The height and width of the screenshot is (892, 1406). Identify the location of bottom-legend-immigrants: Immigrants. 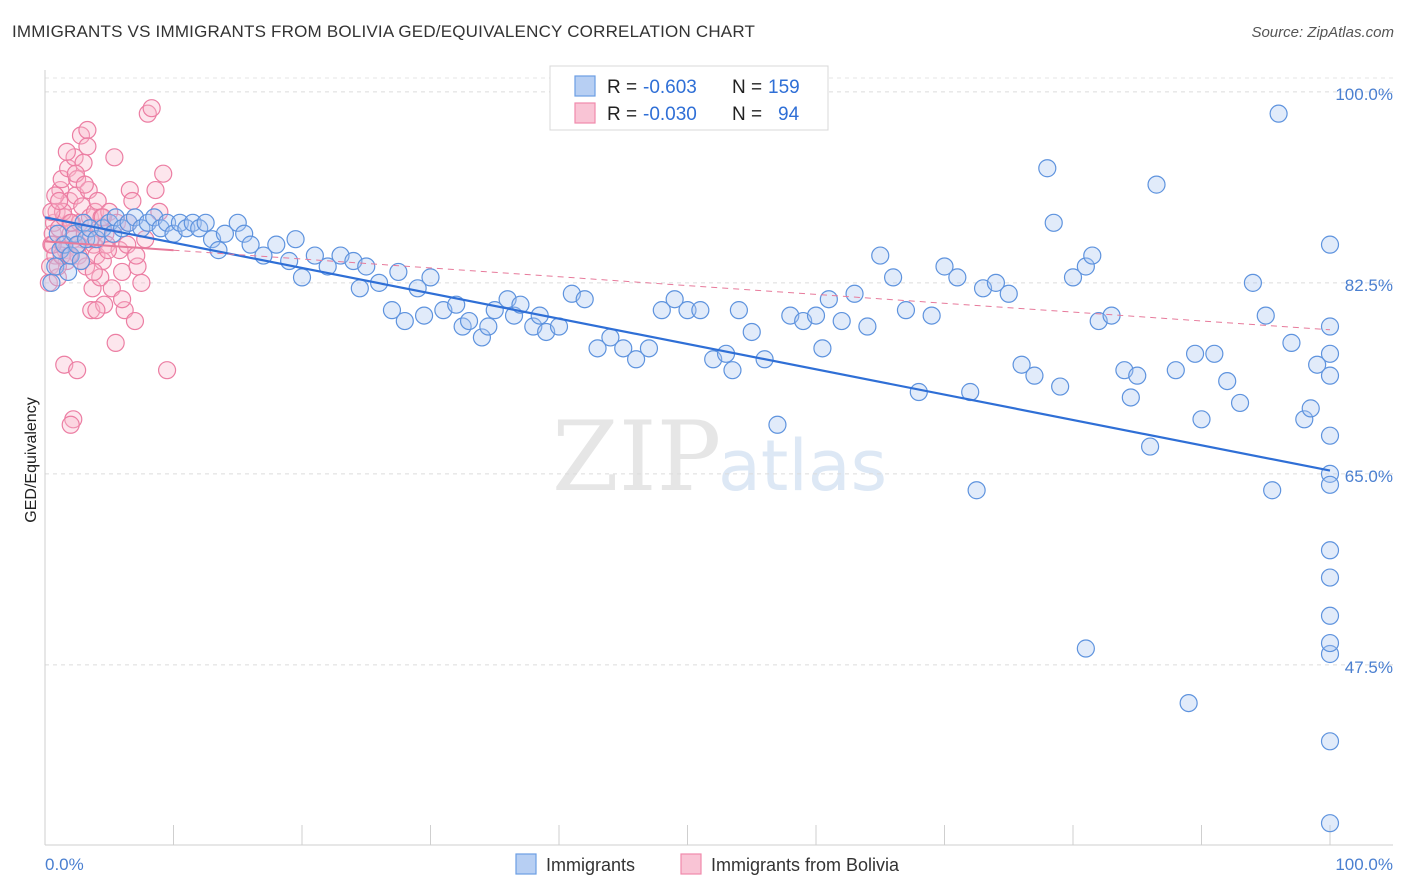
(590, 865).